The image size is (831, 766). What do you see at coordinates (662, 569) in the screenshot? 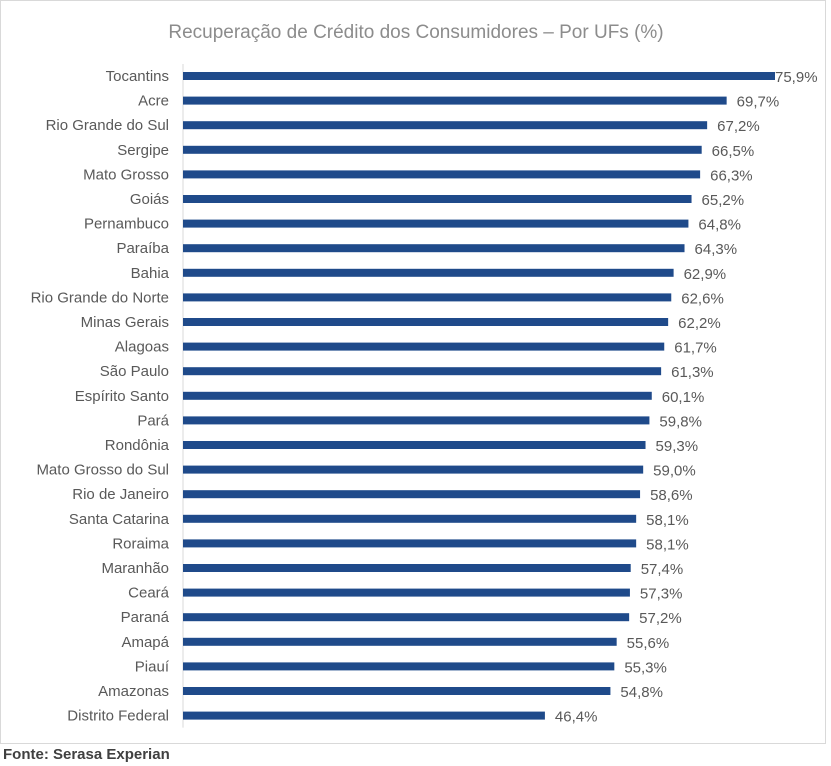
I see `value-label: 57,4%` at bounding box center [662, 569].